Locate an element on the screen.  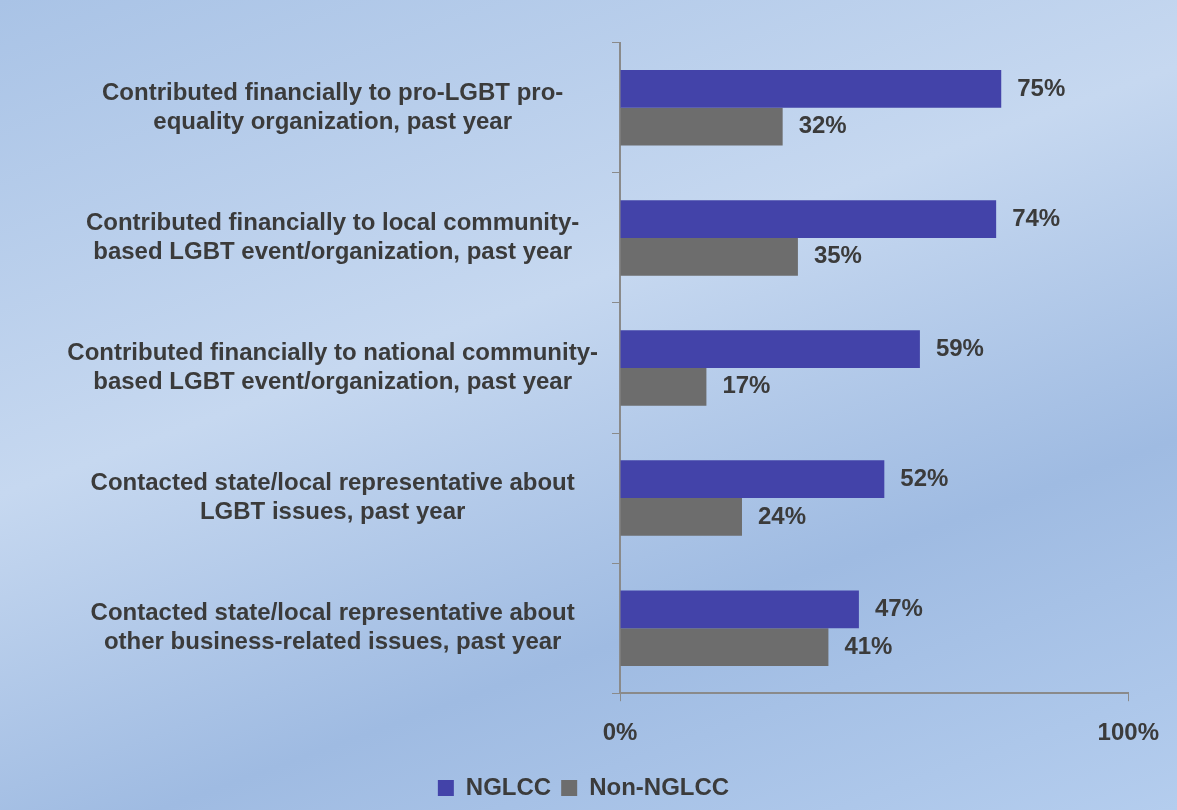
x-tick-label: 0% is located at coordinates (620, 732).